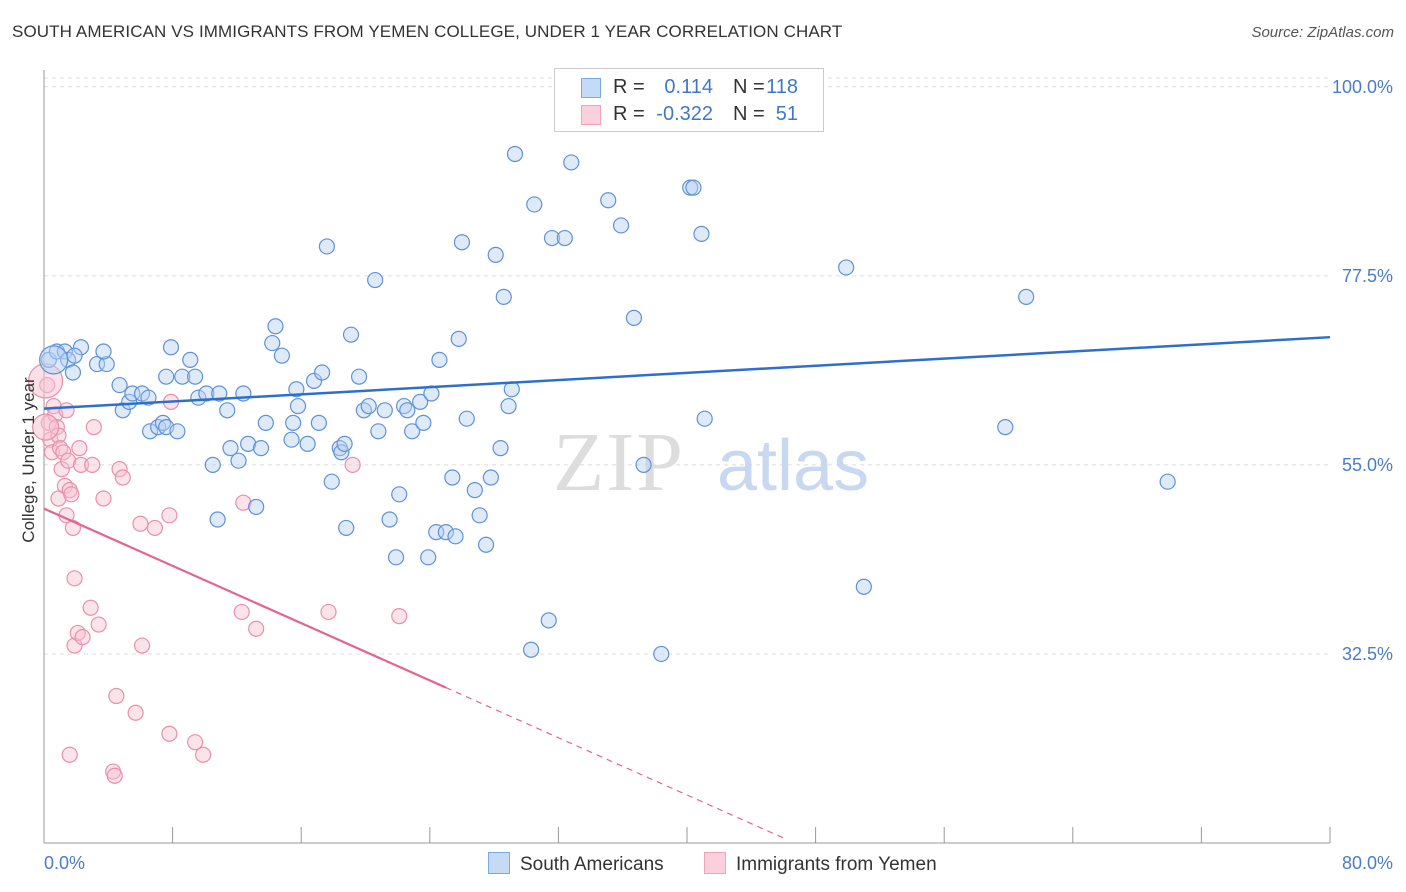 The width and height of the screenshot is (1406, 892). What do you see at coordinates (591, 115) in the screenshot?
I see `legend-swatch-pink` at bounding box center [591, 115].